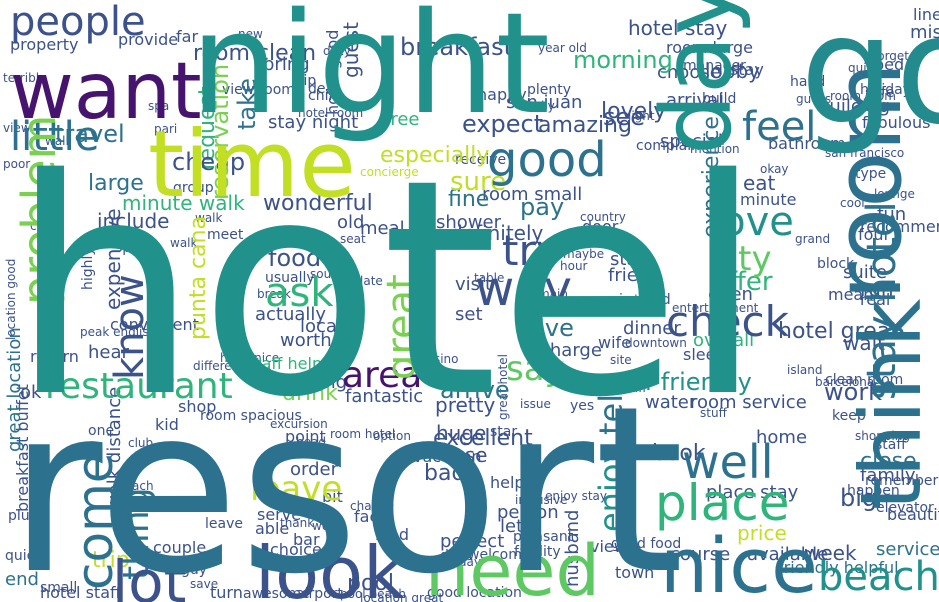 Image resolution: width=939 pixels, height=602 pixels. What do you see at coordinates (140, 443) in the screenshot?
I see `word-club: club` at bounding box center [140, 443].